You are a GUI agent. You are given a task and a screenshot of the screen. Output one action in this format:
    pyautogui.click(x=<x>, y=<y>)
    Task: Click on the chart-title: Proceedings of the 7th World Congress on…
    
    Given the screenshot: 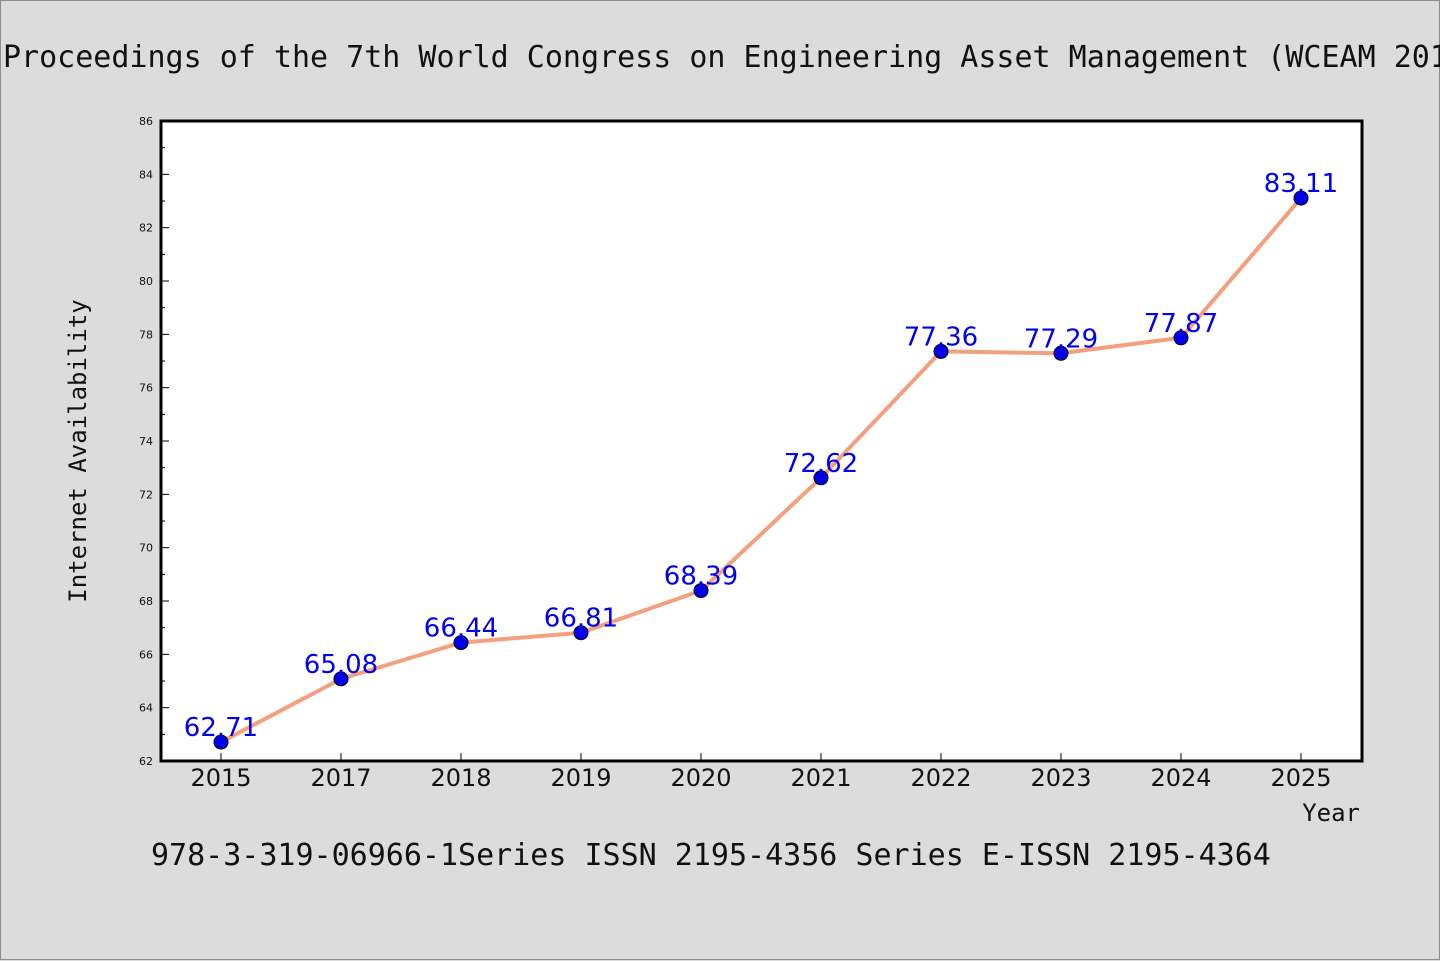 What is the action you would take?
    pyautogui.click(x=721, y=57)
    